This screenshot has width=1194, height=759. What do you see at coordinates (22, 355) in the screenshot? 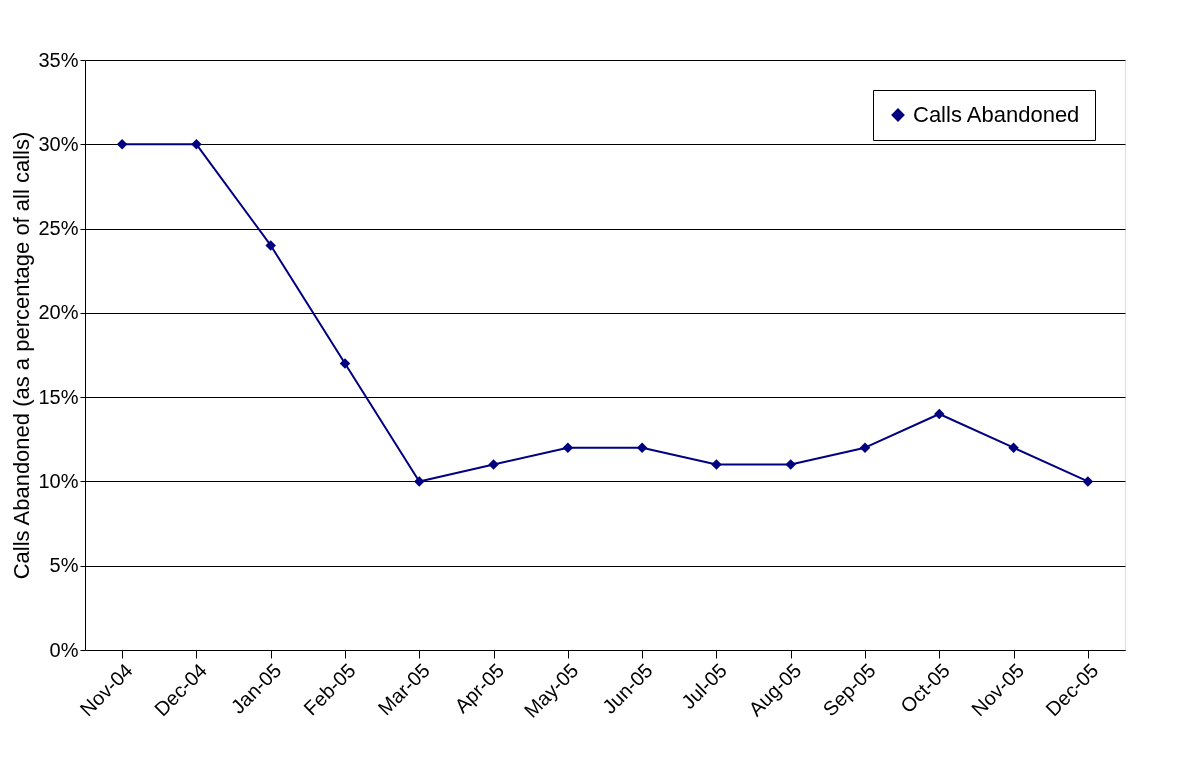
I see `y-axis-title: Calls Abandoned (as a percentage of all calls)` at bounding box center [22, 355].